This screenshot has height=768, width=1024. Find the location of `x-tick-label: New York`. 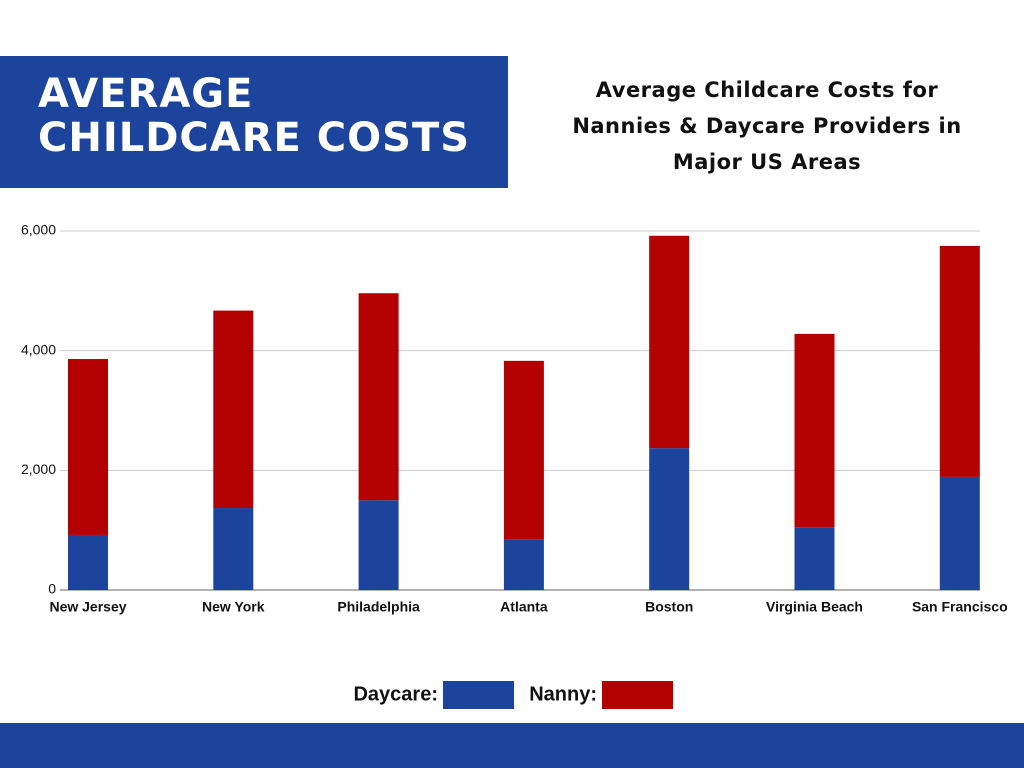

x-tick-label: New York is located at coordinates (233, 607).